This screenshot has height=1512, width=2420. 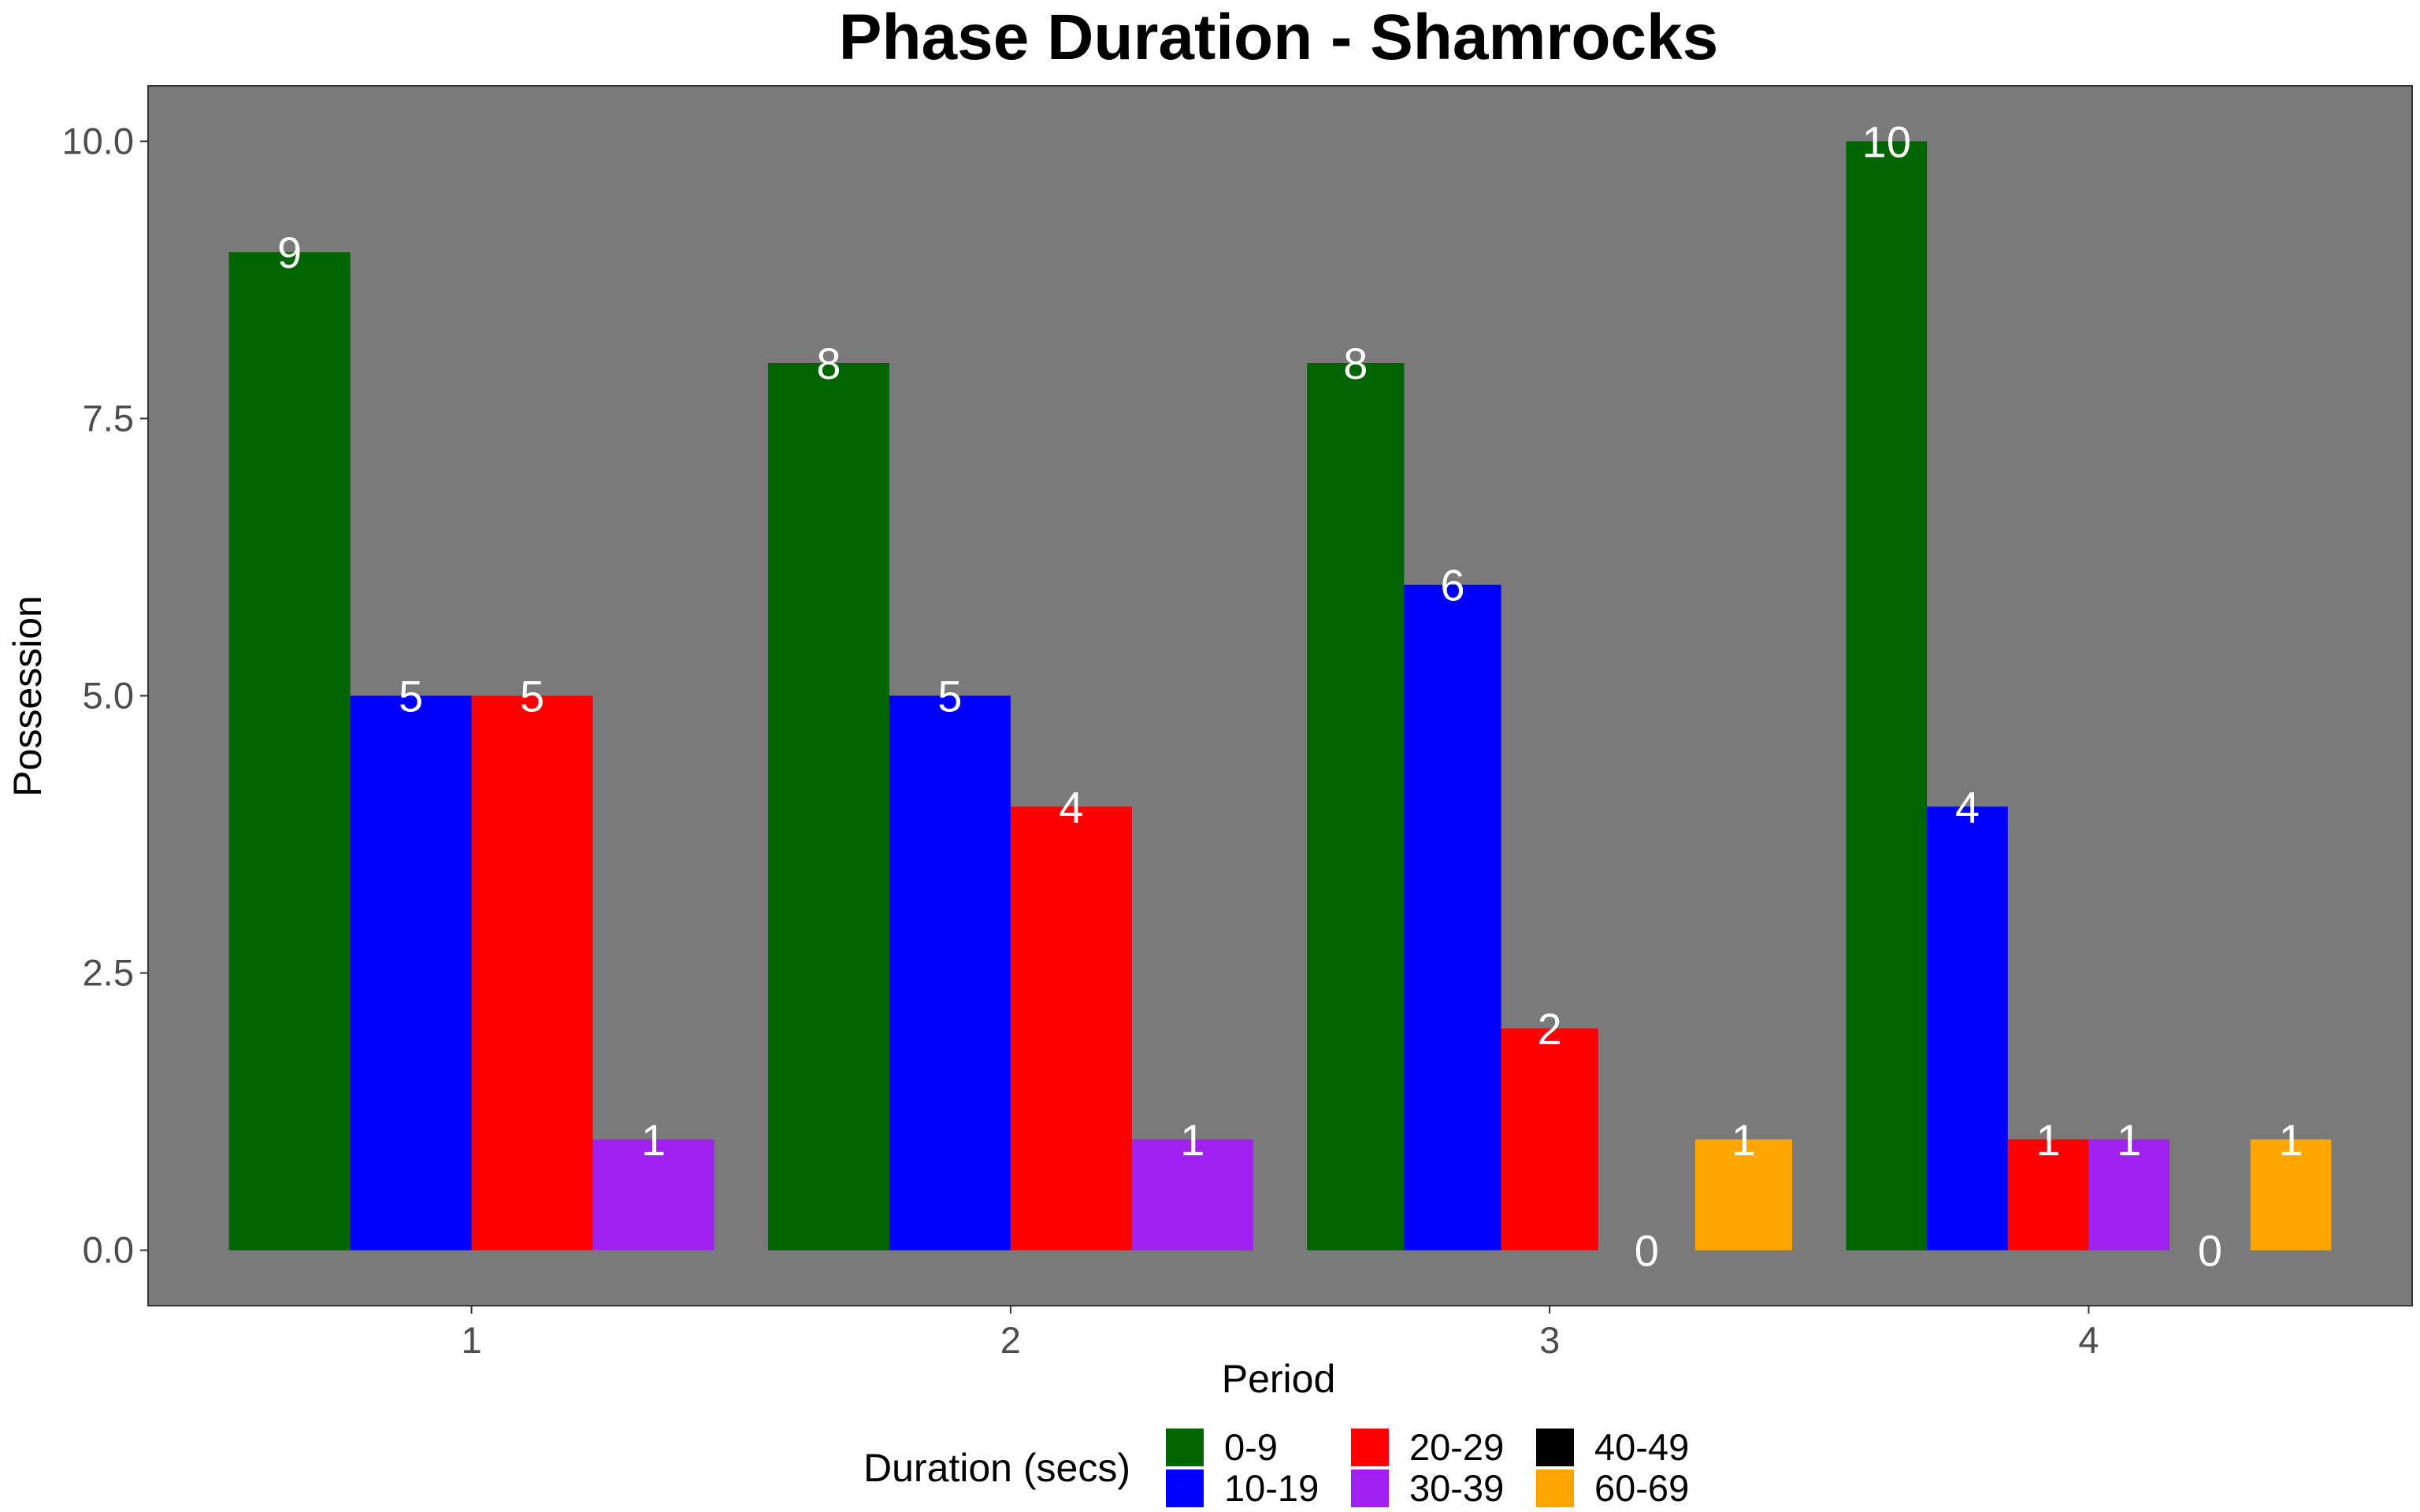 What do you see at coordinates (1456, 1488) in the screenshot?
I see `legend-label: 30-39` at bounding box center [1456, 1488].